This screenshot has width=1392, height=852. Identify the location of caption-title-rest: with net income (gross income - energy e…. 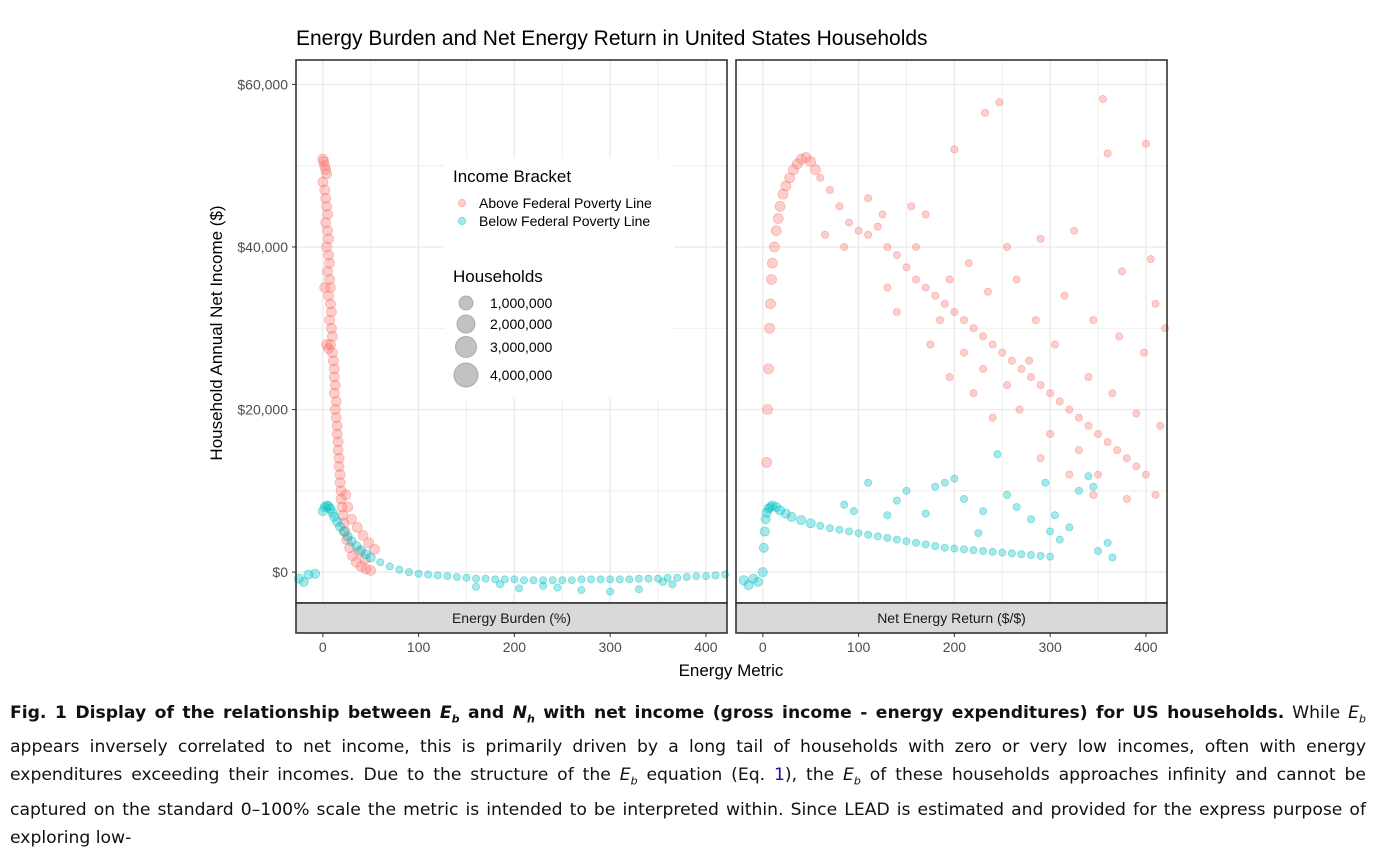
(909, 713).